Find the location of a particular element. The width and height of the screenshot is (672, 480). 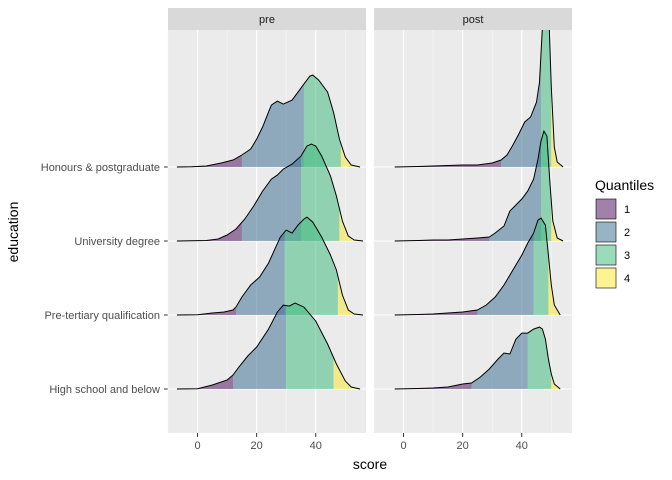

ridge-honours-postgraduate is located at coordinates (268, 121).